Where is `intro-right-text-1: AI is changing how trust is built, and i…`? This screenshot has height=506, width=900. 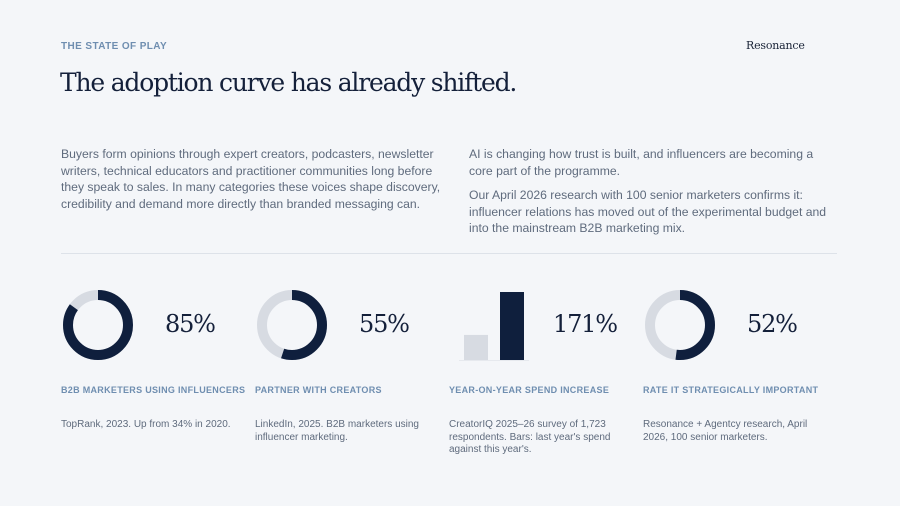
intro-right-text-1: AI is changing how trust is built, and i… is located at coordinates (641, 162).